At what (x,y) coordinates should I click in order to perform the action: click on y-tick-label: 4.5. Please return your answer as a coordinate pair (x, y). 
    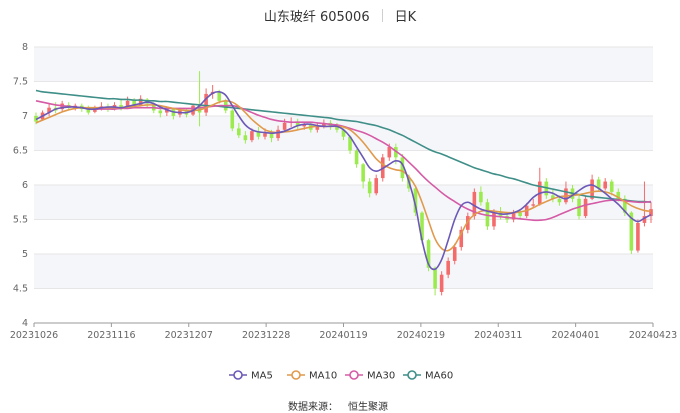
    Looking at the image, I should click on (20, 289).